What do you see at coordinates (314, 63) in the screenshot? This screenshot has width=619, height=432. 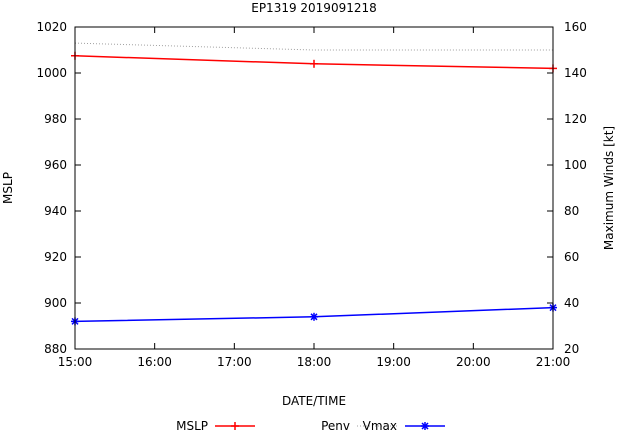 I see `mslp-data-point` at bounding box center [314, 63].